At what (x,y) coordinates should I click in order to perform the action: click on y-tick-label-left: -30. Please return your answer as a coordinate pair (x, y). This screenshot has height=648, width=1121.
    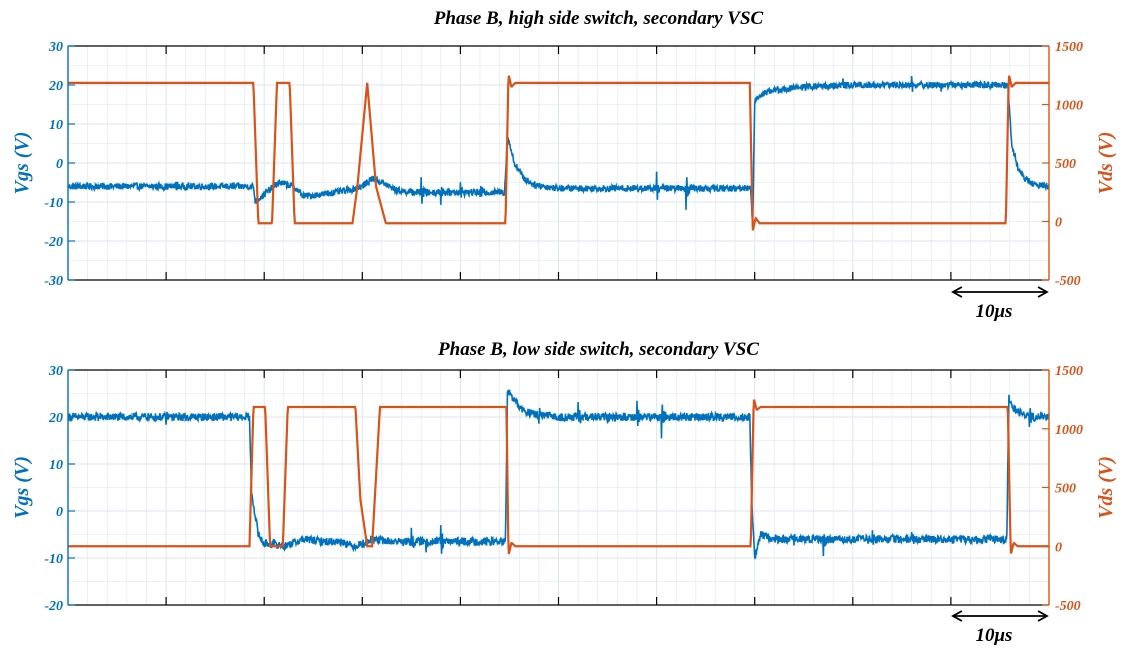
    Looking at the image, I should click on (53, 281).